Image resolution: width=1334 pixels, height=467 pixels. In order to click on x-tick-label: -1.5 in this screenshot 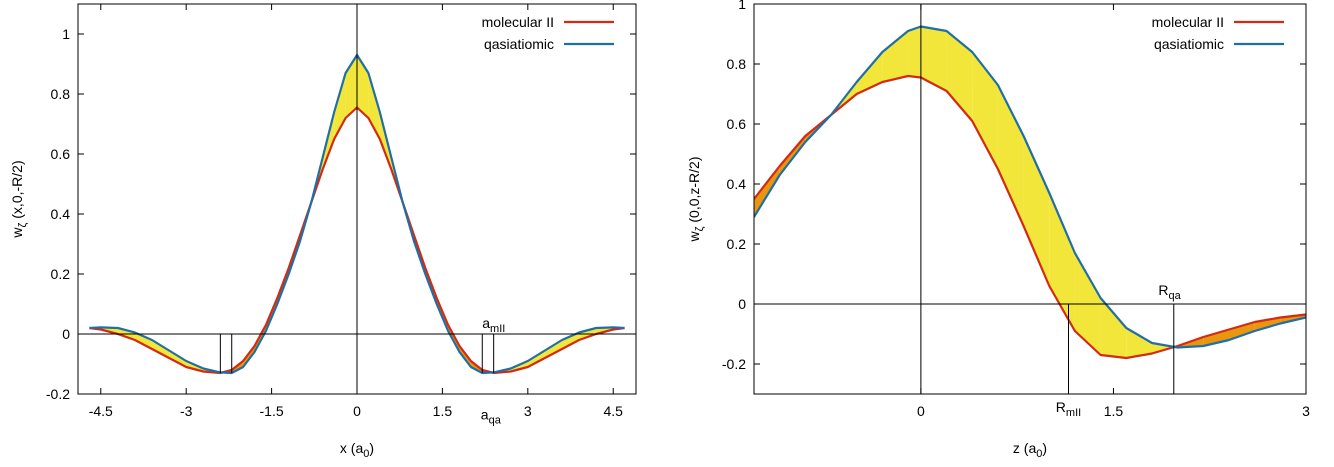, I will do `click(272, 411)`.